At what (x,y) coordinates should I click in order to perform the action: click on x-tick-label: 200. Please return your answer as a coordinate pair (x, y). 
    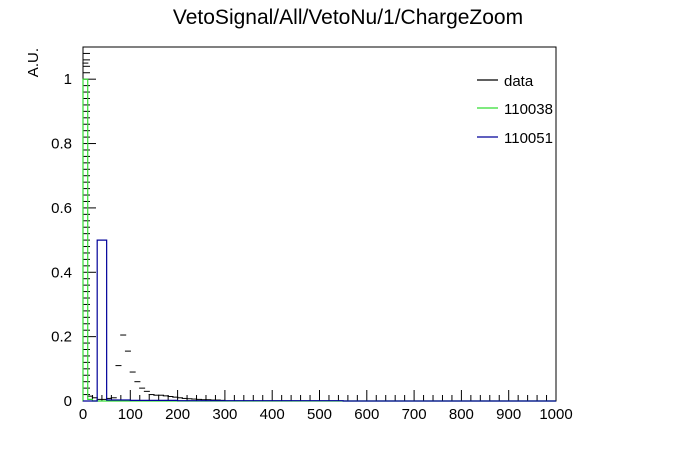
    Looking at the image, I should click on (177, 414).